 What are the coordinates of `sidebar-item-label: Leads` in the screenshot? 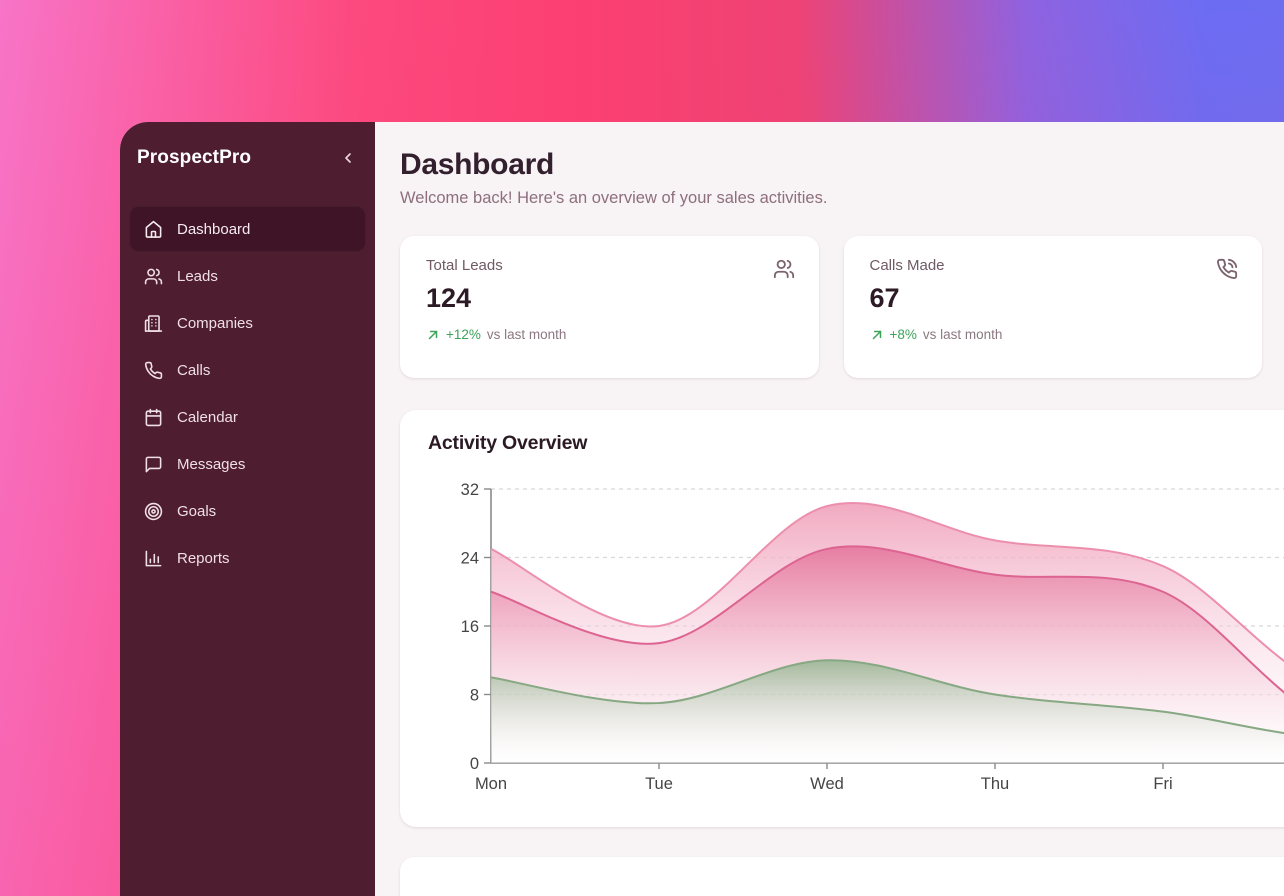 It's located at (197, 276).